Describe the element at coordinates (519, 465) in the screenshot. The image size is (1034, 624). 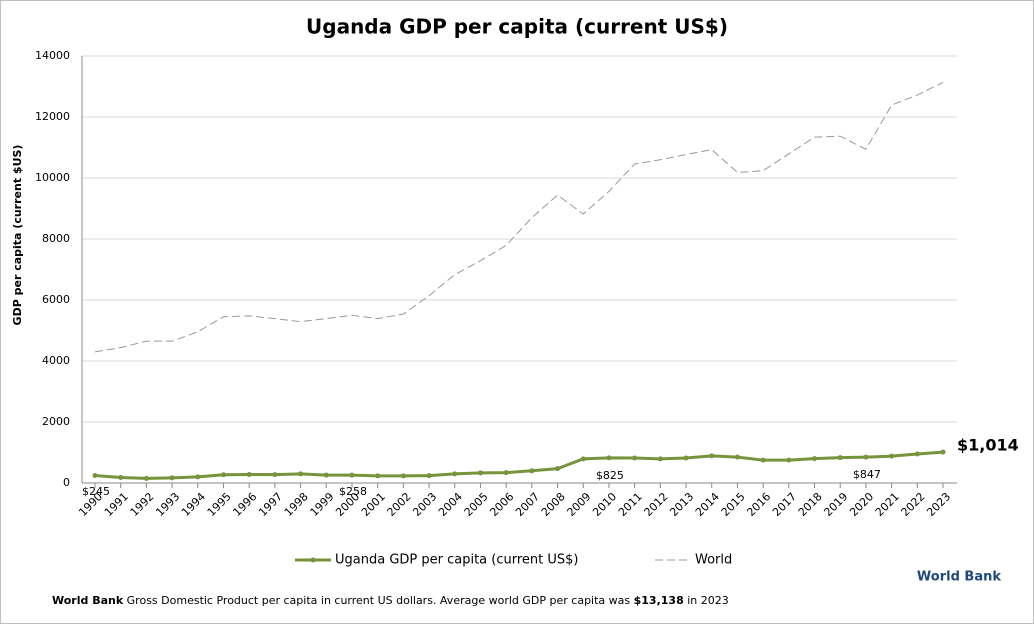
I see `series-line` at that location.